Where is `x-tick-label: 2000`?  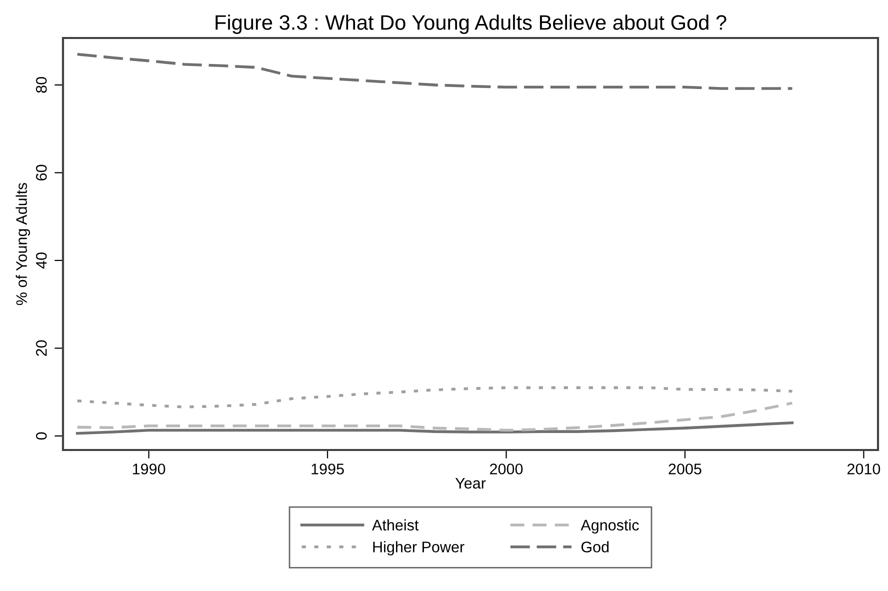
x-tick-label: 2000 is located at coordinates (506, 469).